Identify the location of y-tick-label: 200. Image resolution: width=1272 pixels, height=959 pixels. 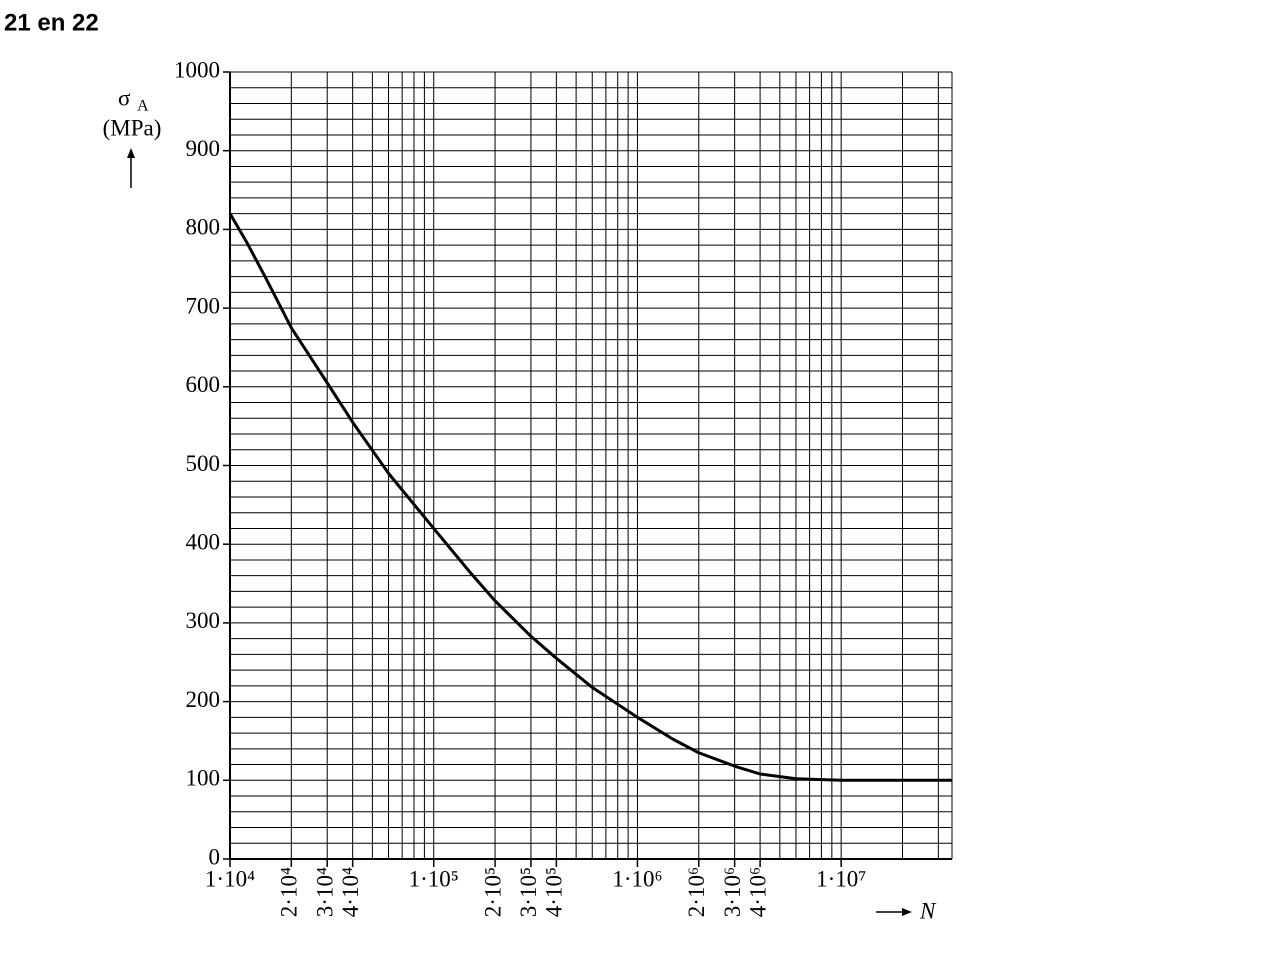
(203, 699).